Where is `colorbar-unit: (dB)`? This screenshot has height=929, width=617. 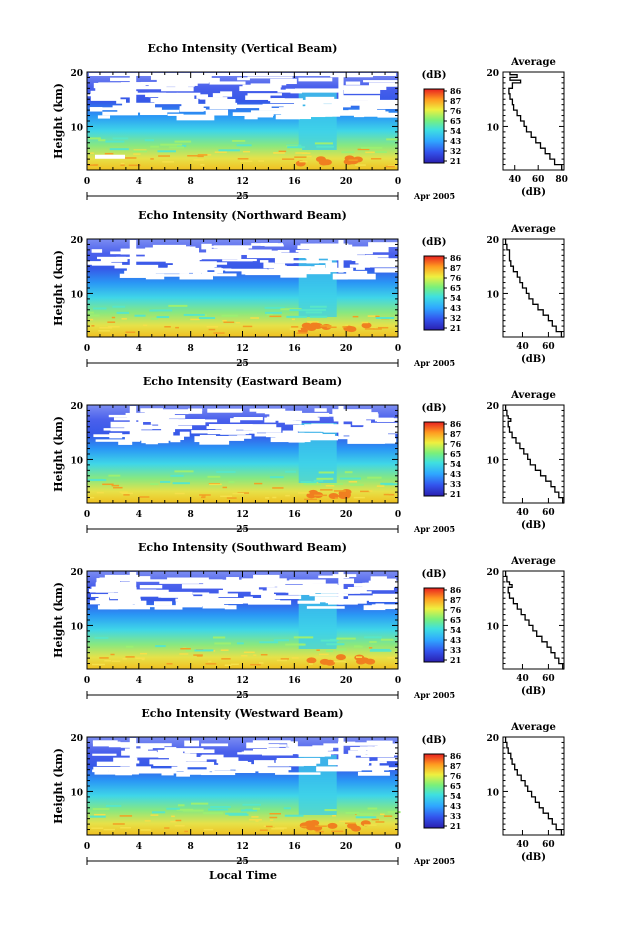
colorbar-unit: (dB) is located at coordinates (434, 574).